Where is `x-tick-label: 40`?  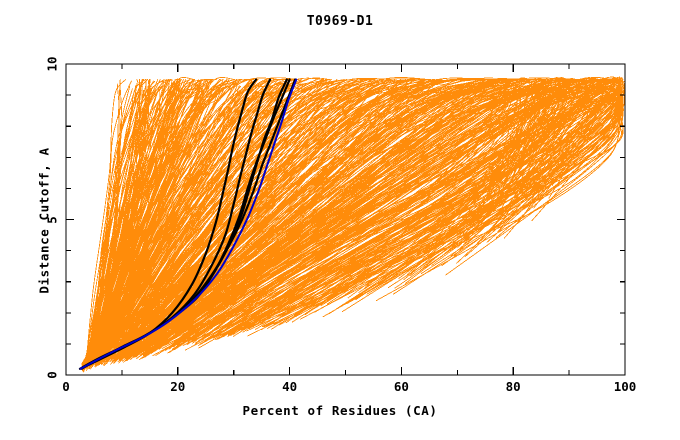 x-tick-label: 40 is located at coordinates (290, 386).